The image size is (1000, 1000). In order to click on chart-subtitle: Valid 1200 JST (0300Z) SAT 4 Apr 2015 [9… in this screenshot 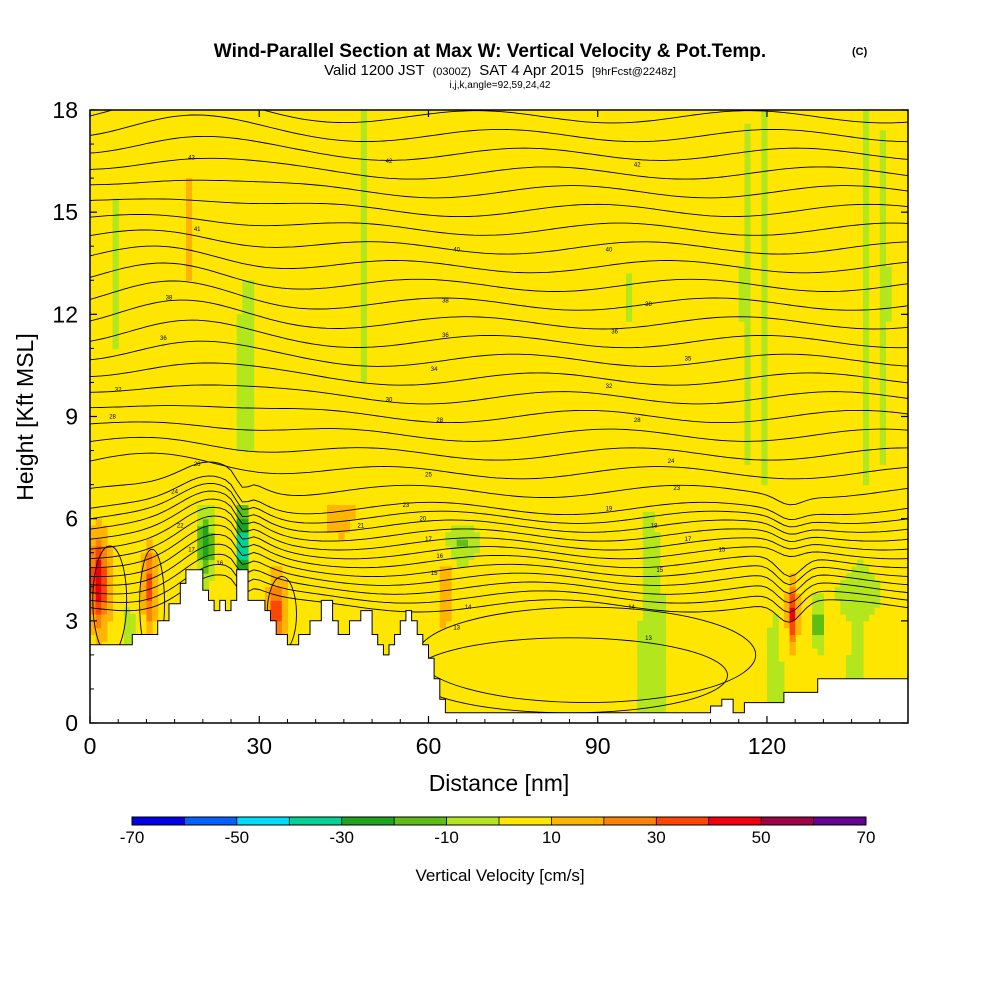, I will do `click(500, 70)`.